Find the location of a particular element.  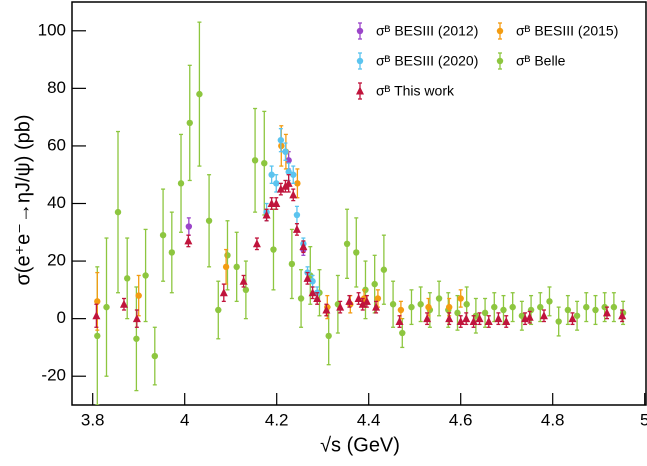

y-tick-label: -20 is located at coordinates (53, 375).